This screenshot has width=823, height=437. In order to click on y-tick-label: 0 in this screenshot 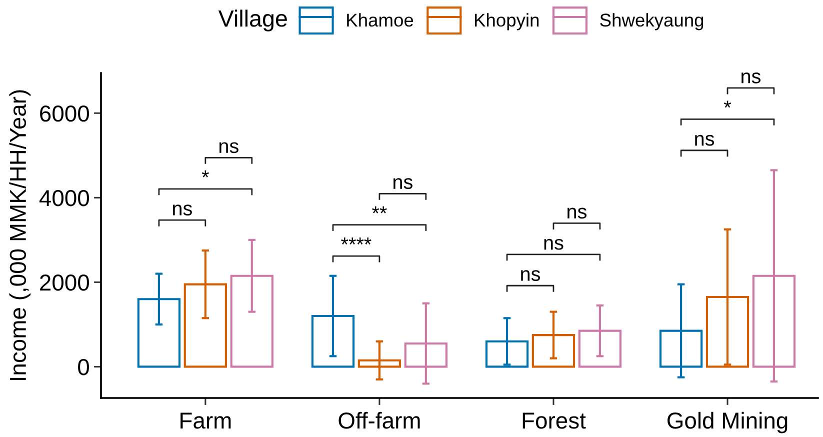, I will do `click(83, 367)`.